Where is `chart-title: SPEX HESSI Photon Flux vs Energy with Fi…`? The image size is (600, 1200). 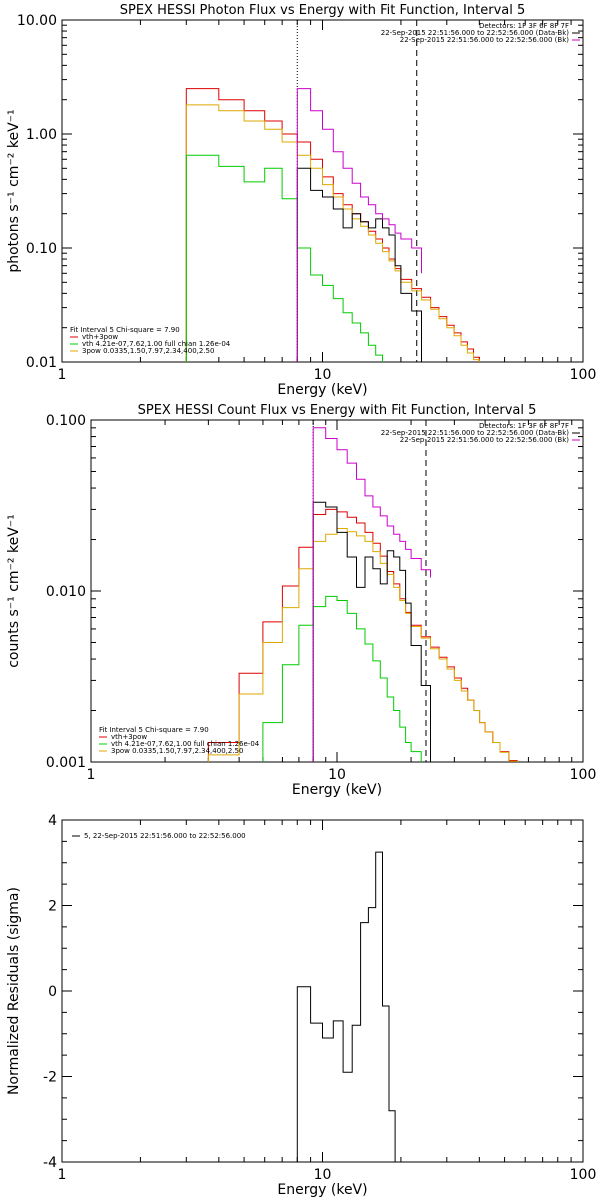 chart-title: SPEX HESSI Photon Flux vs Energy with Fi… is located at coordinates (323, 10).